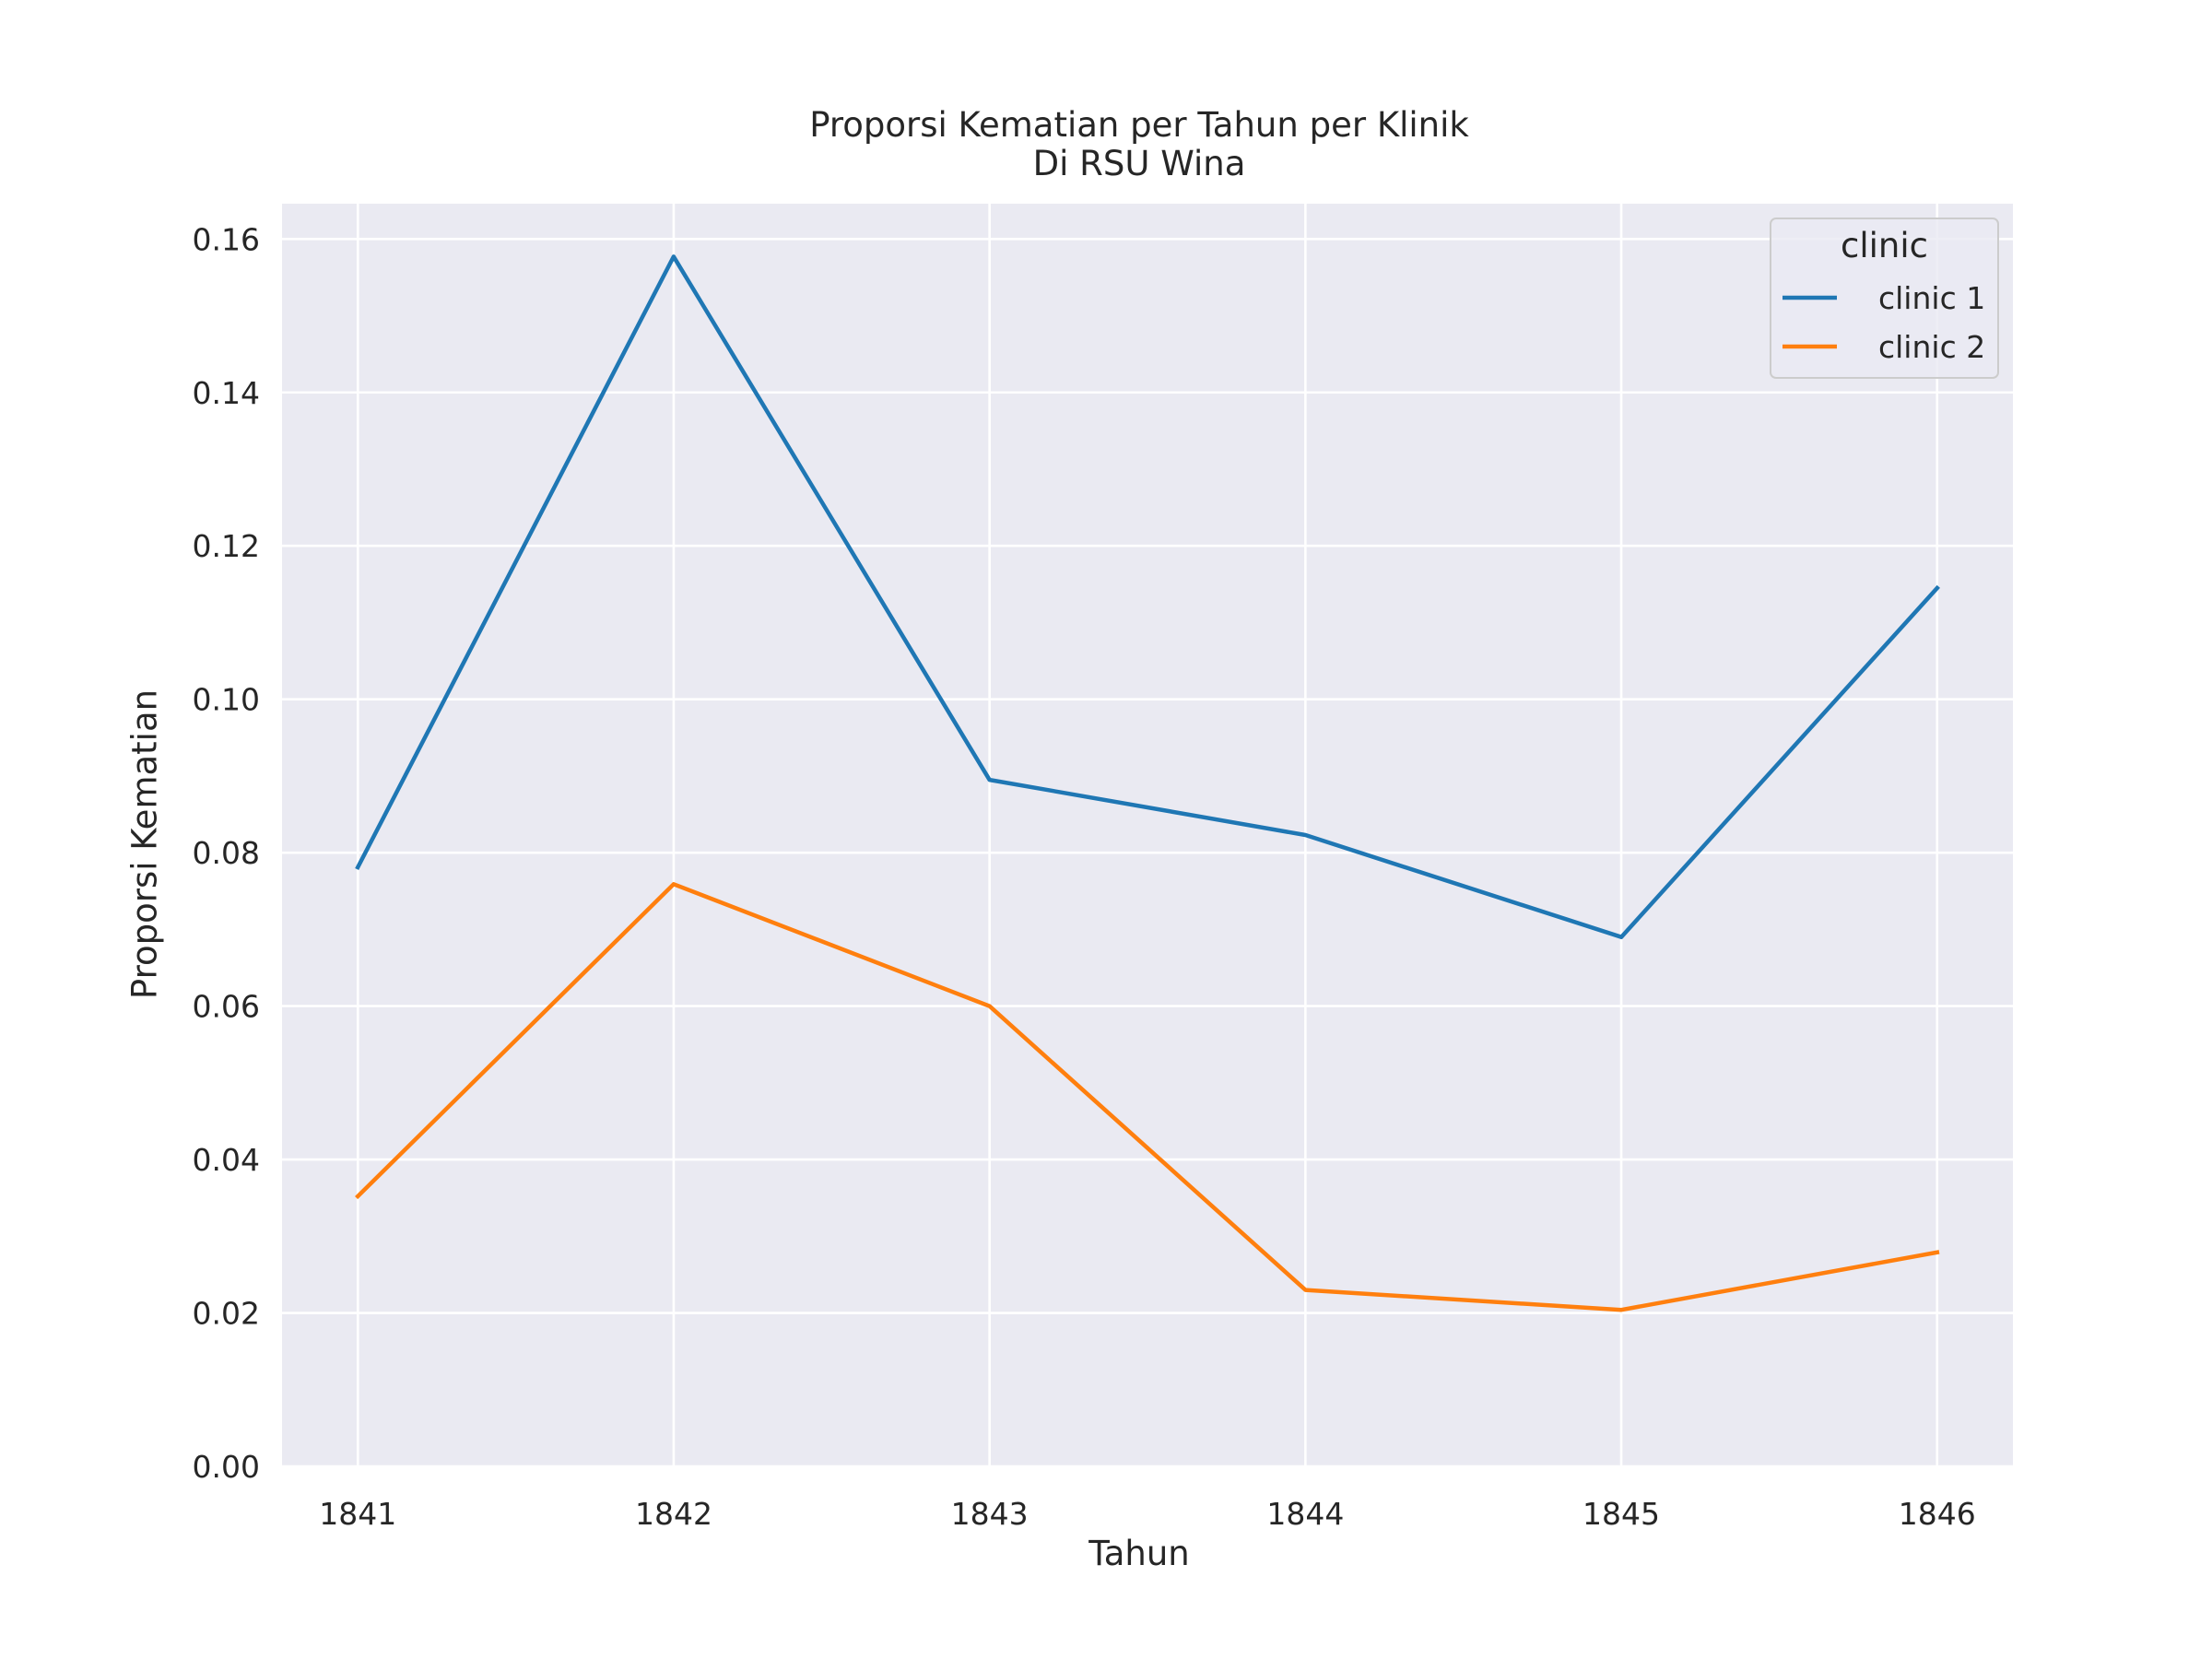  Describe the element at coordinates (226, 700) in the screenshot. I see `y-tick-label: 0.10` at that location.